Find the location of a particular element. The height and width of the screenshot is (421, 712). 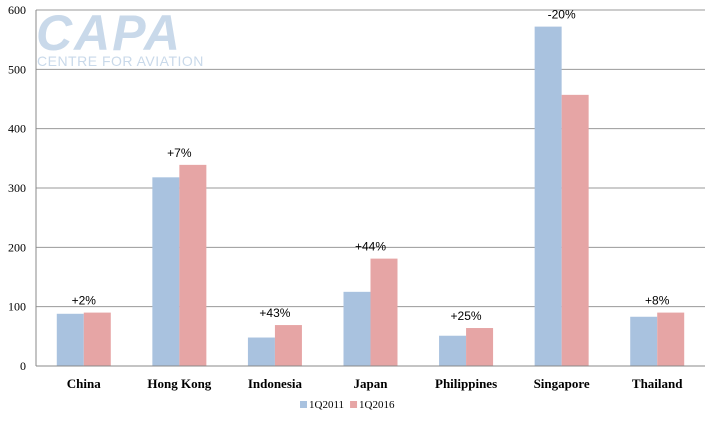

bar-1Q2016-singapore is located at coordinates (575, 230).